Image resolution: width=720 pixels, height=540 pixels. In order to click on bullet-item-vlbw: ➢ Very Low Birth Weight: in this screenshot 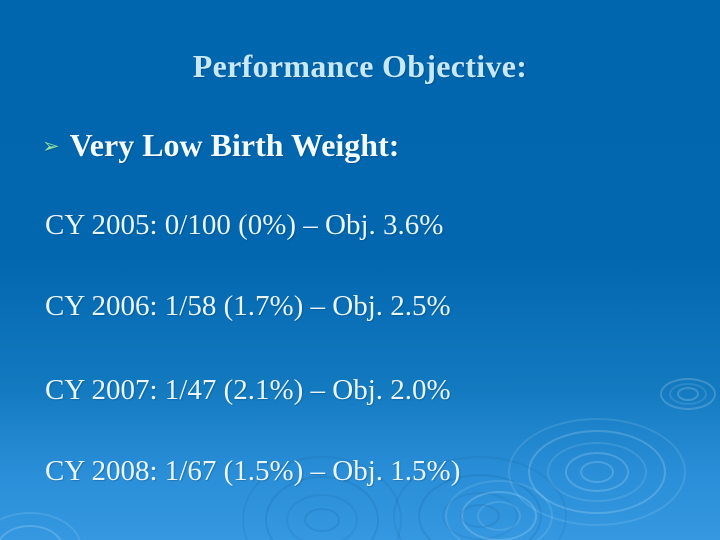, I will do `click(220, 145)`.